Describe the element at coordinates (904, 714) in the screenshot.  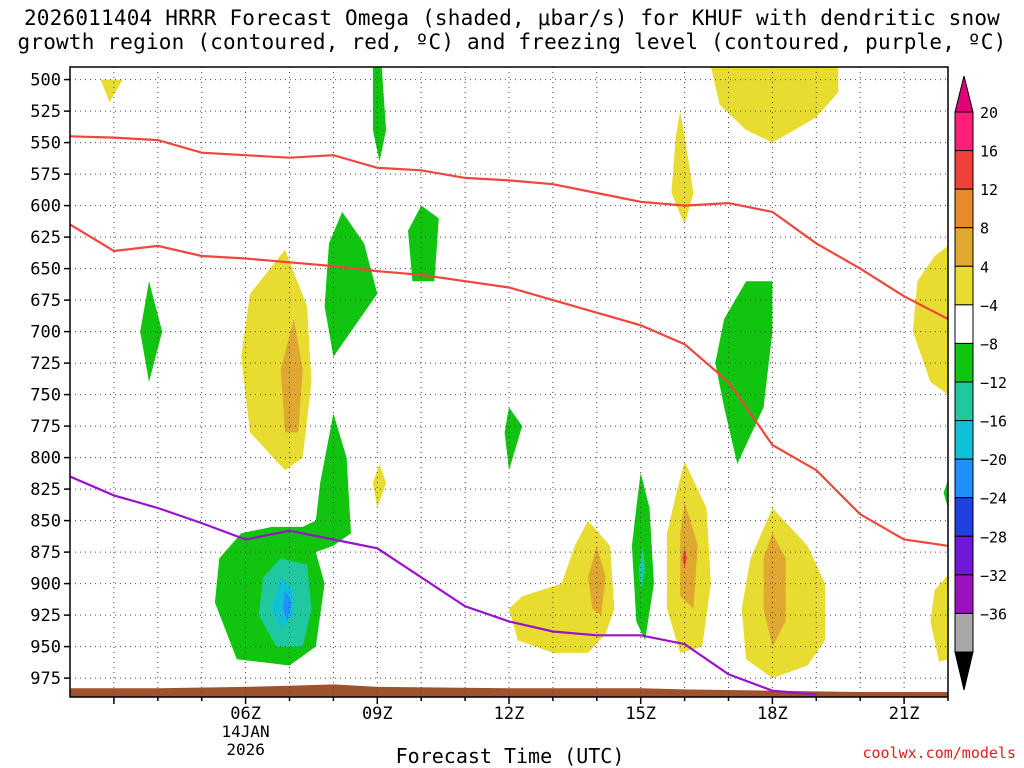
I see `x-tick-label-21Z: 21Z` at that location.